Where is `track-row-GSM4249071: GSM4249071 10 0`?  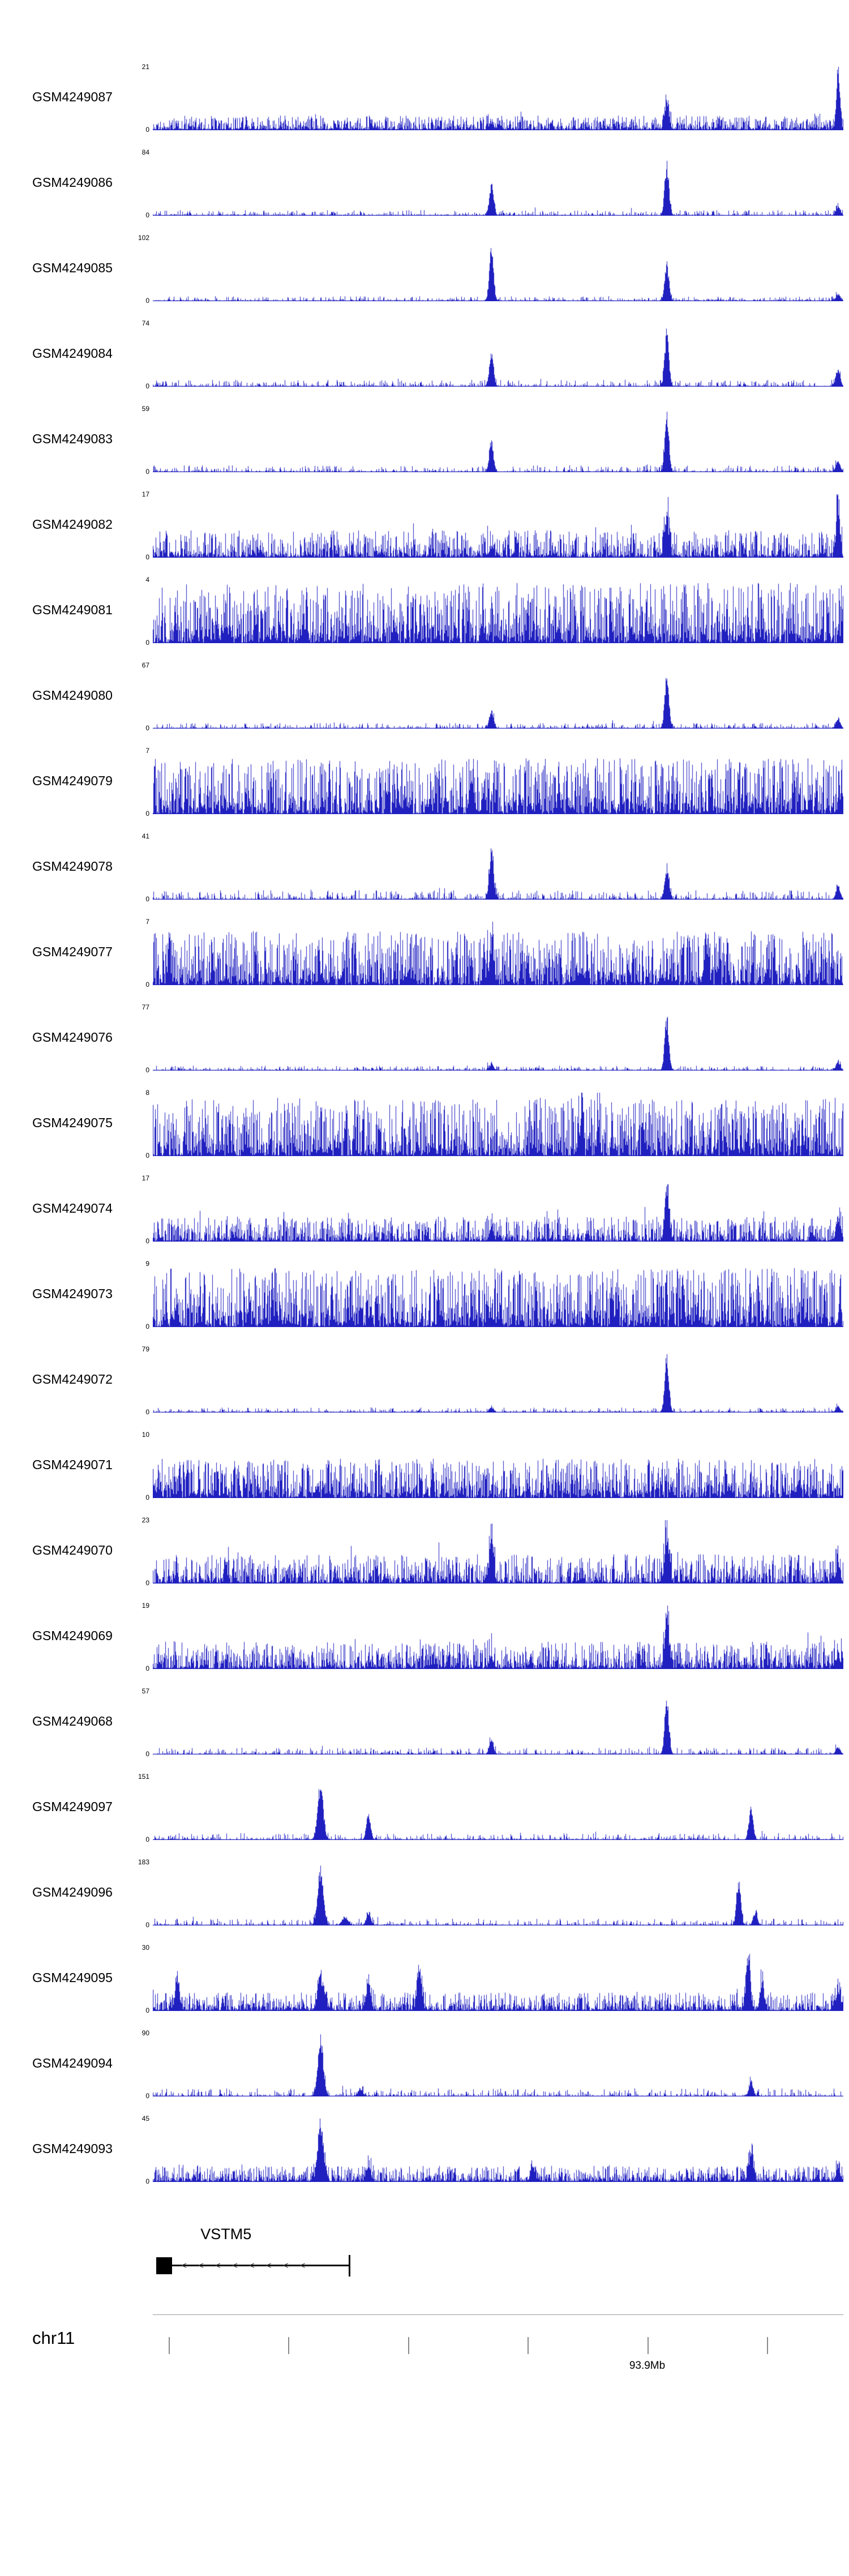
track-row-GSM4249071: GSM4249071 10 0 is located at coordinates (424, 1466).